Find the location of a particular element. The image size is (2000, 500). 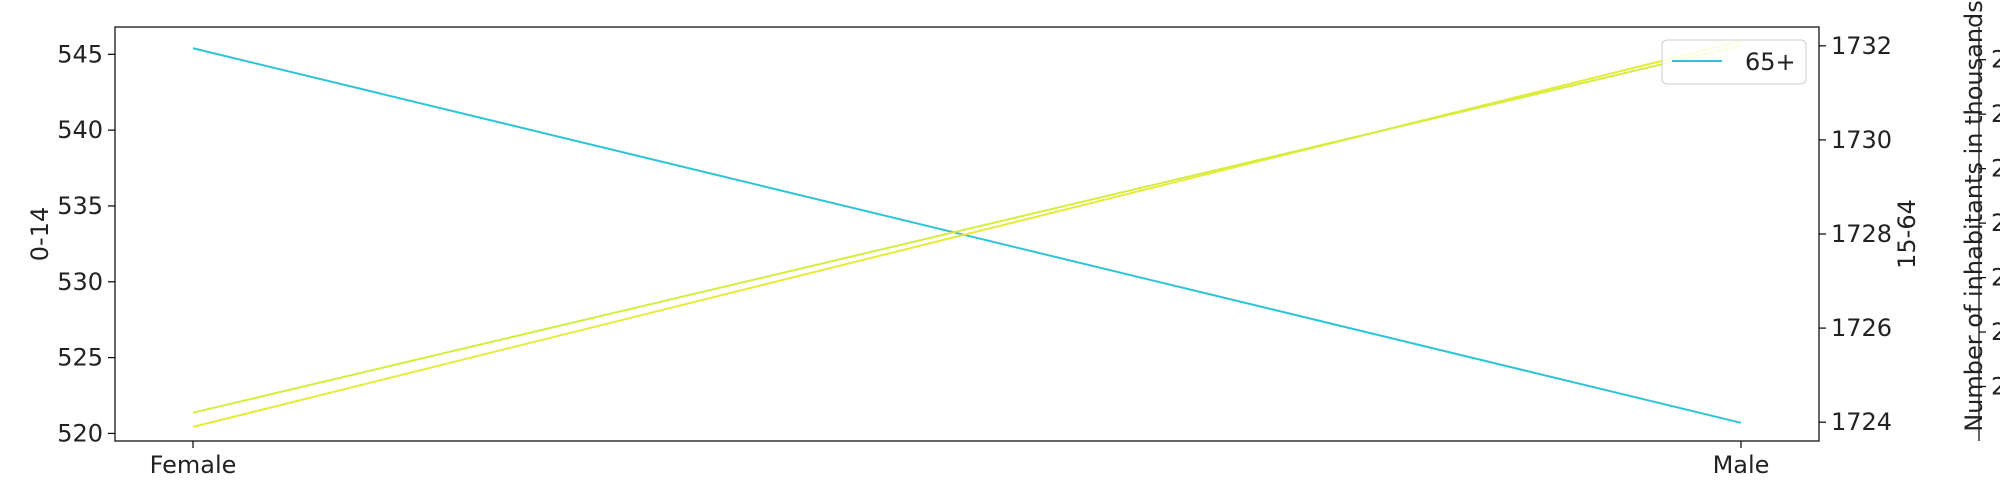

left-axis-tick-label: 545 is located at coordinates (80, 54).